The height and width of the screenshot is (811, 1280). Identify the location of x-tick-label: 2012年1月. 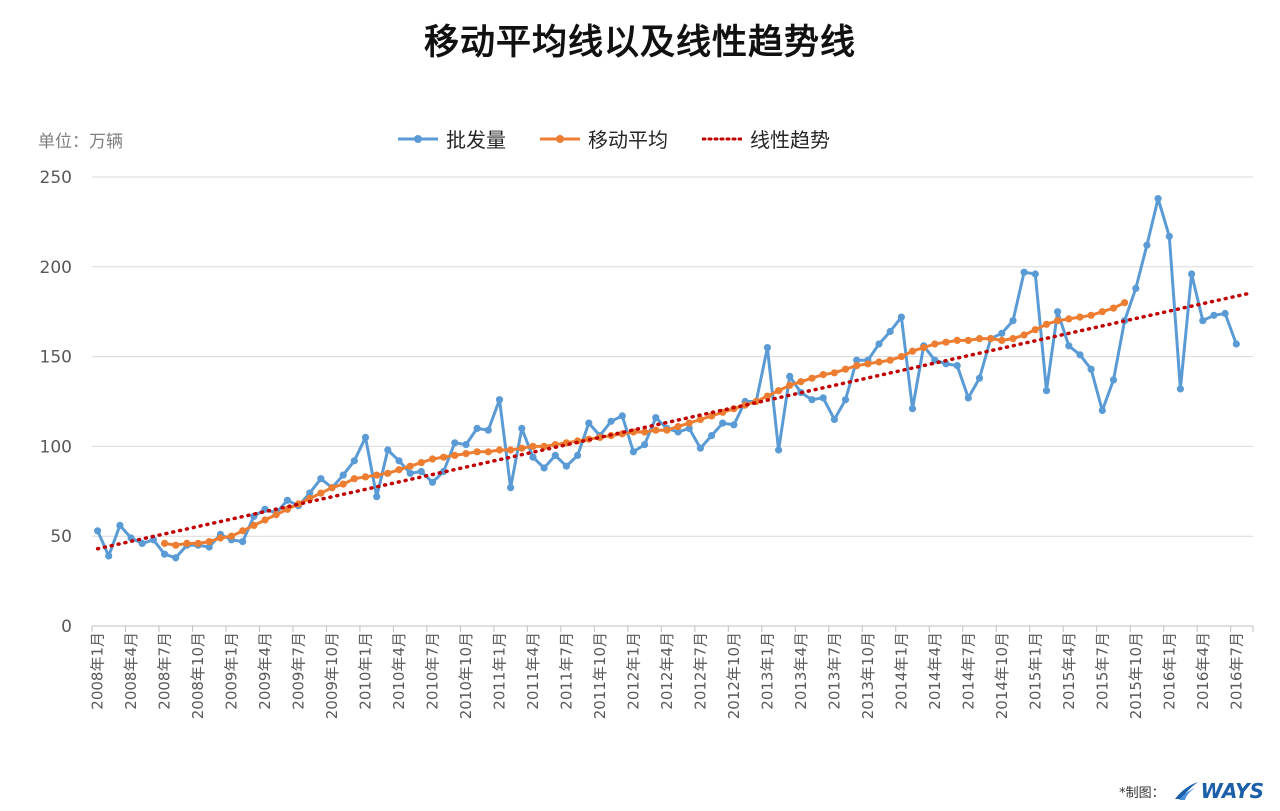
(633, 671).